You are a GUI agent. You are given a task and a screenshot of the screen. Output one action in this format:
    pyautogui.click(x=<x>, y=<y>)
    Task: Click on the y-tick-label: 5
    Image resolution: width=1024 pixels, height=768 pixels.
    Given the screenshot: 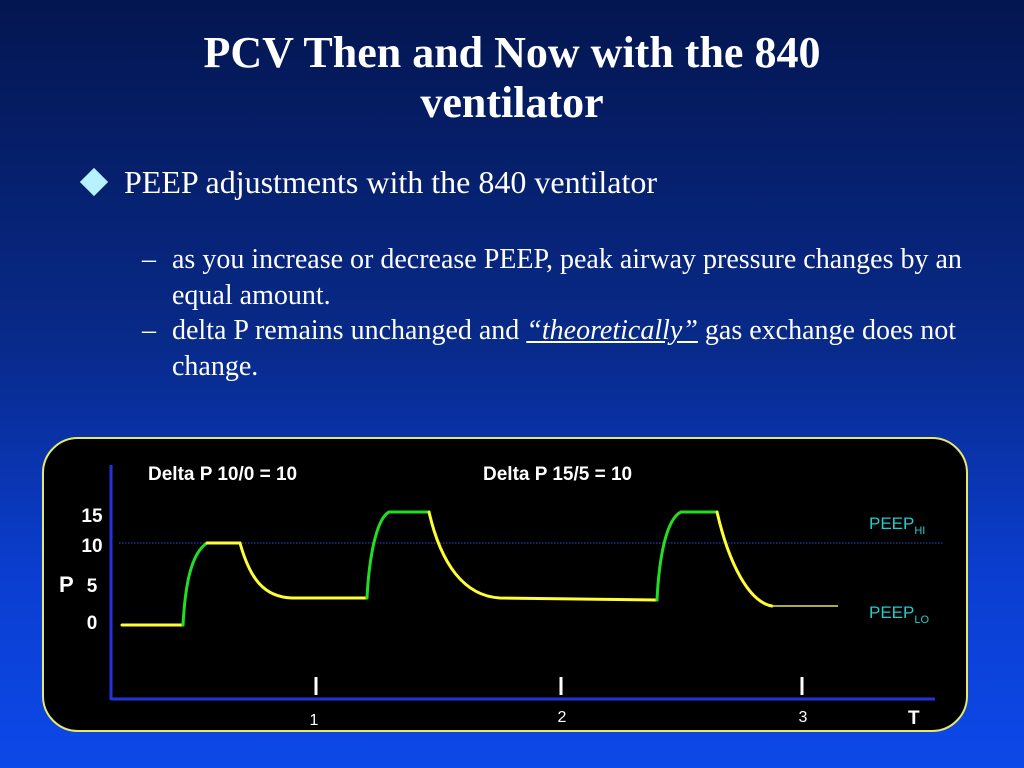 What is the action you would take?
    pyautogui.click(x=92, y=586)
    